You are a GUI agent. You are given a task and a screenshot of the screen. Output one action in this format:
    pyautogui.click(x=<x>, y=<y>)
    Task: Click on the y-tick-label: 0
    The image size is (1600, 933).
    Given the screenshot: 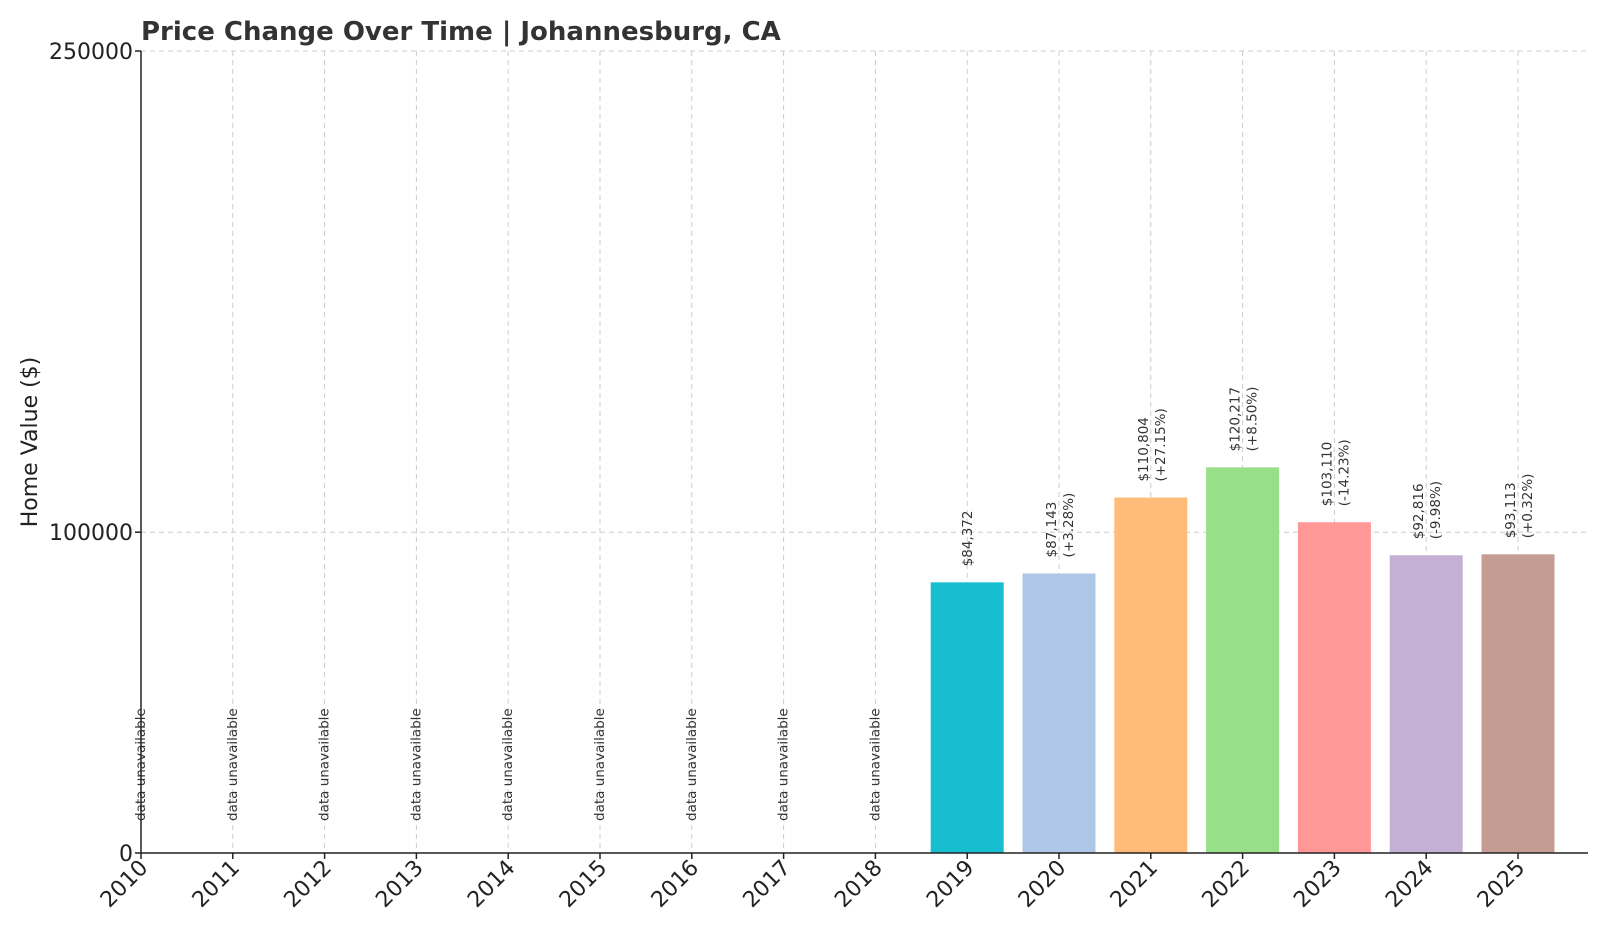 What is the action you would take?
    pyautogui.click(x=126, y=854)
    